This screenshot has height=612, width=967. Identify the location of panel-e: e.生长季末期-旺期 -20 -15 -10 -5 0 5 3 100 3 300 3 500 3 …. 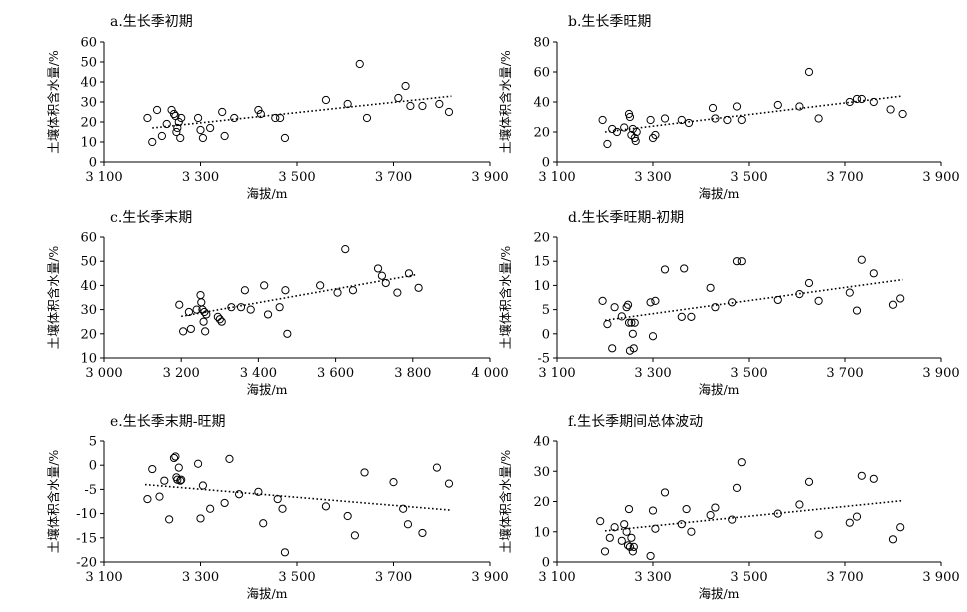
(277, 507).